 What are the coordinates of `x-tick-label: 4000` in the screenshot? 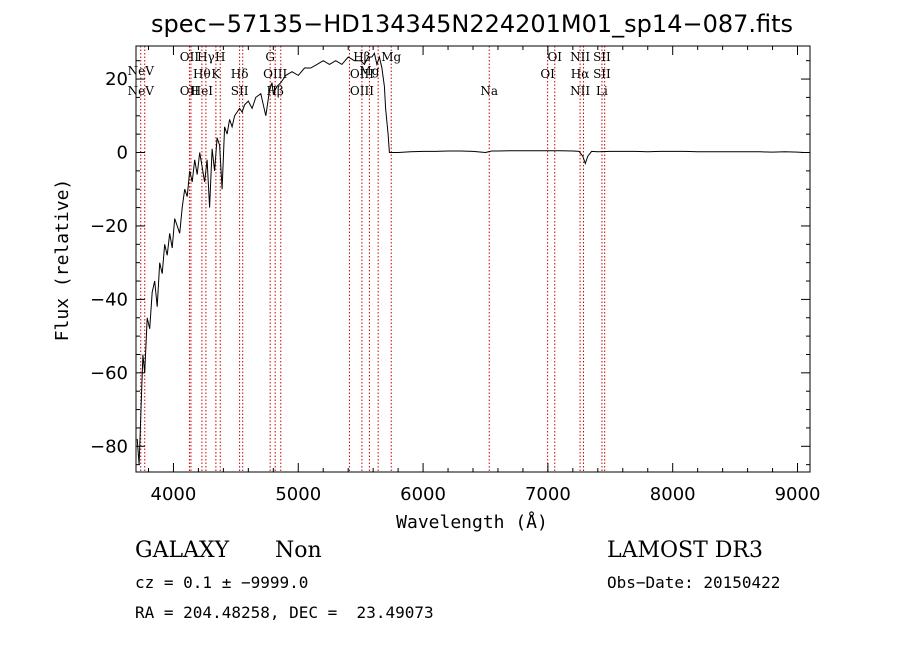 It's located at (174, 494).